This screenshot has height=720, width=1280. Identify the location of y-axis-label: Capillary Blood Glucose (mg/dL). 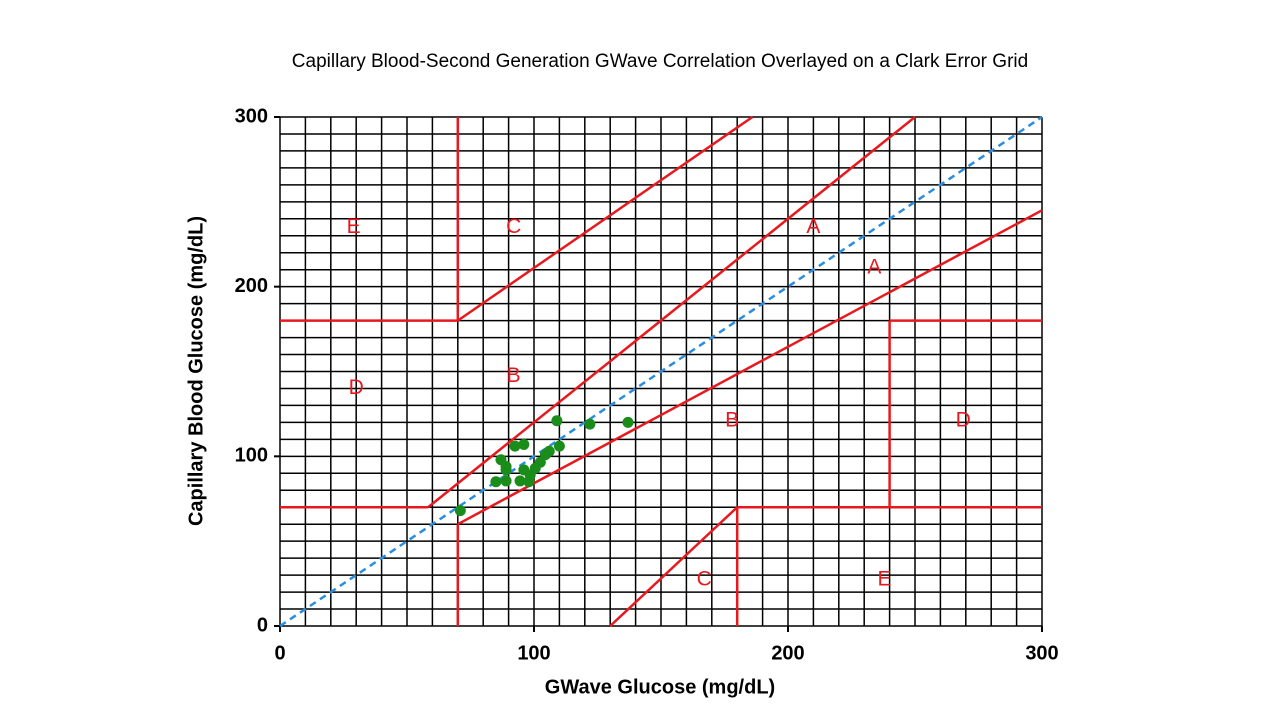
(196, 371).